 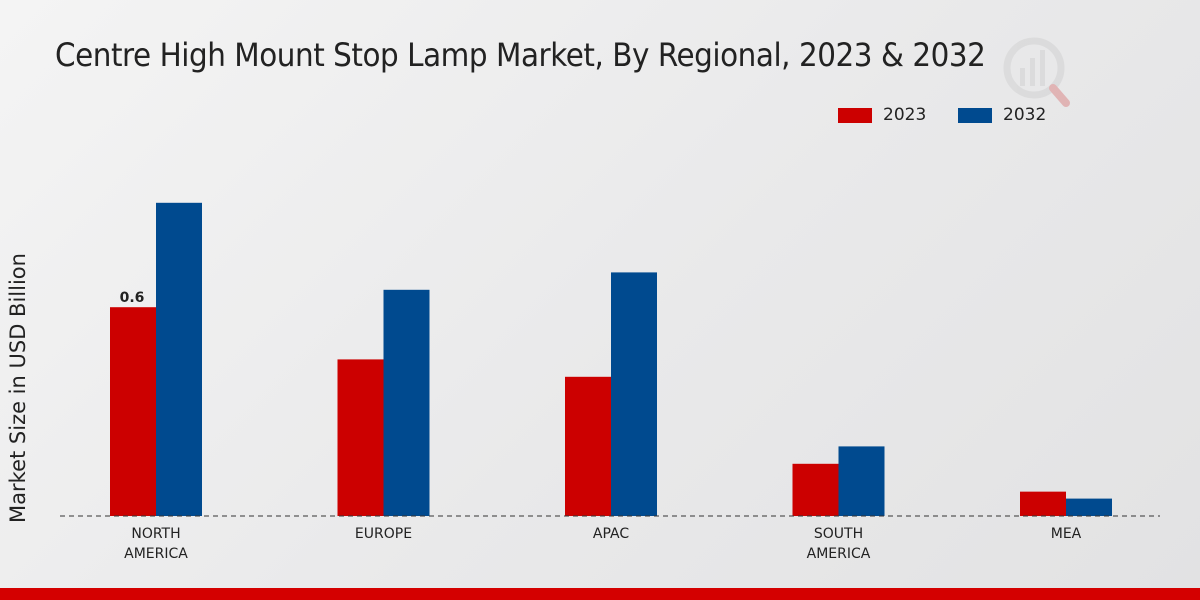 What do you see at coordinates (861, 481) in the screenshot?
I see `bar-south-america-2032` at bounding box center [861, 481].